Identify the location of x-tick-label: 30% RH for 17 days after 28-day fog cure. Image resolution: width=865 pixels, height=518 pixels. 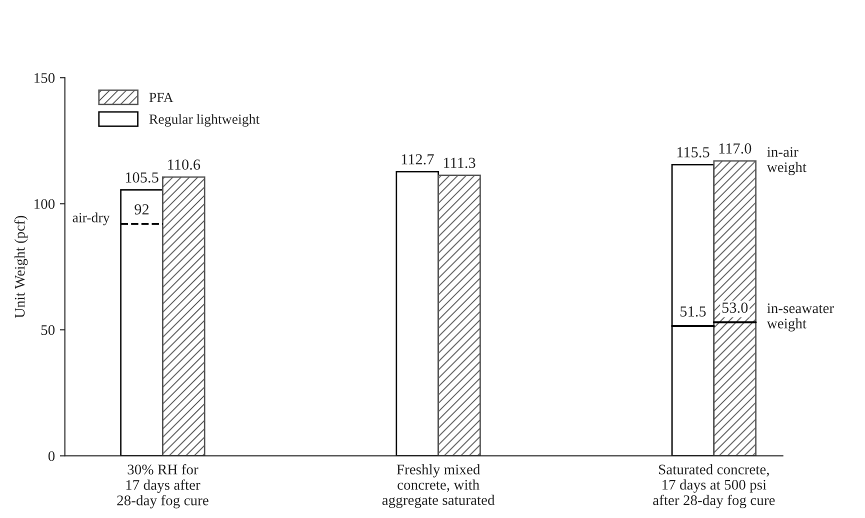
(162, 486).